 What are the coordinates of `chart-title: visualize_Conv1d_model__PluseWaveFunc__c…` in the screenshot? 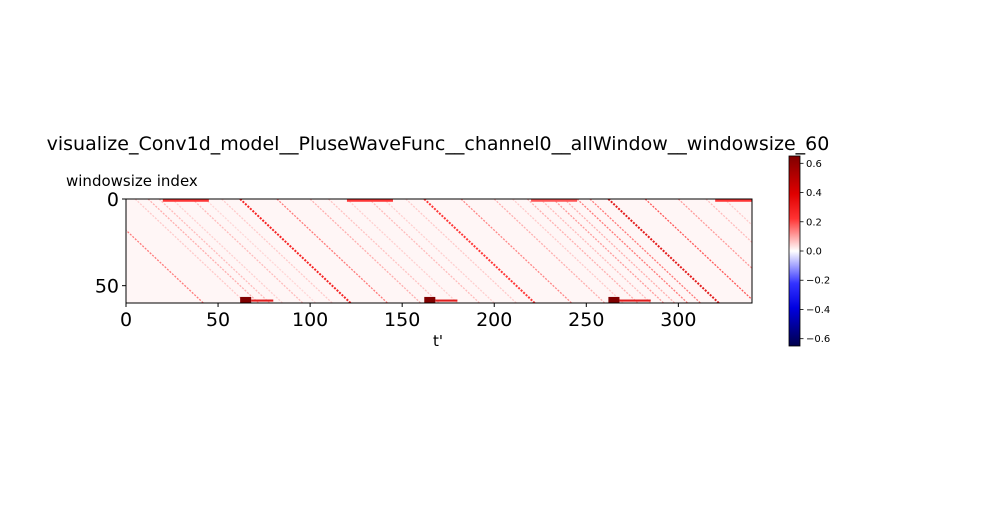 It's located at (438, 144).